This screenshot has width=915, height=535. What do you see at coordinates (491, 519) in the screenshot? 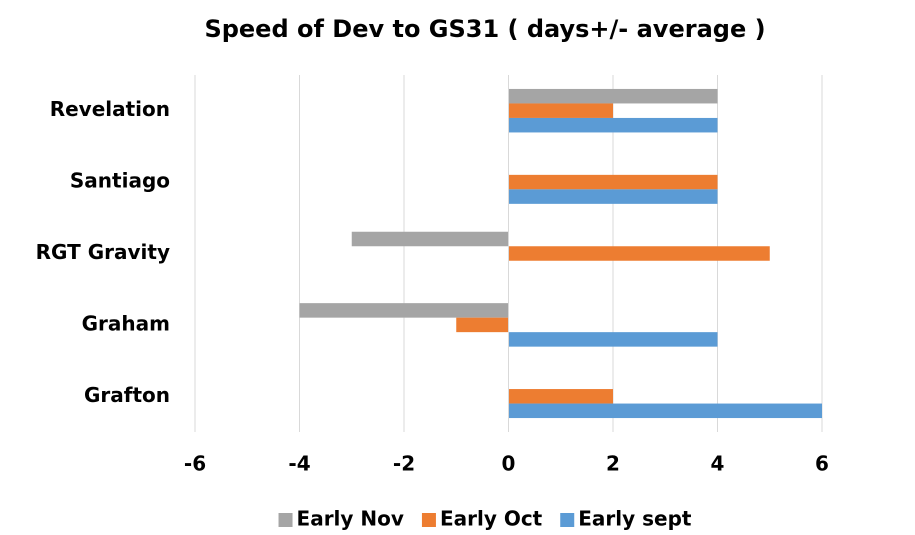
I see `legend-label: Early Oct` at bounding box center [491, 519].